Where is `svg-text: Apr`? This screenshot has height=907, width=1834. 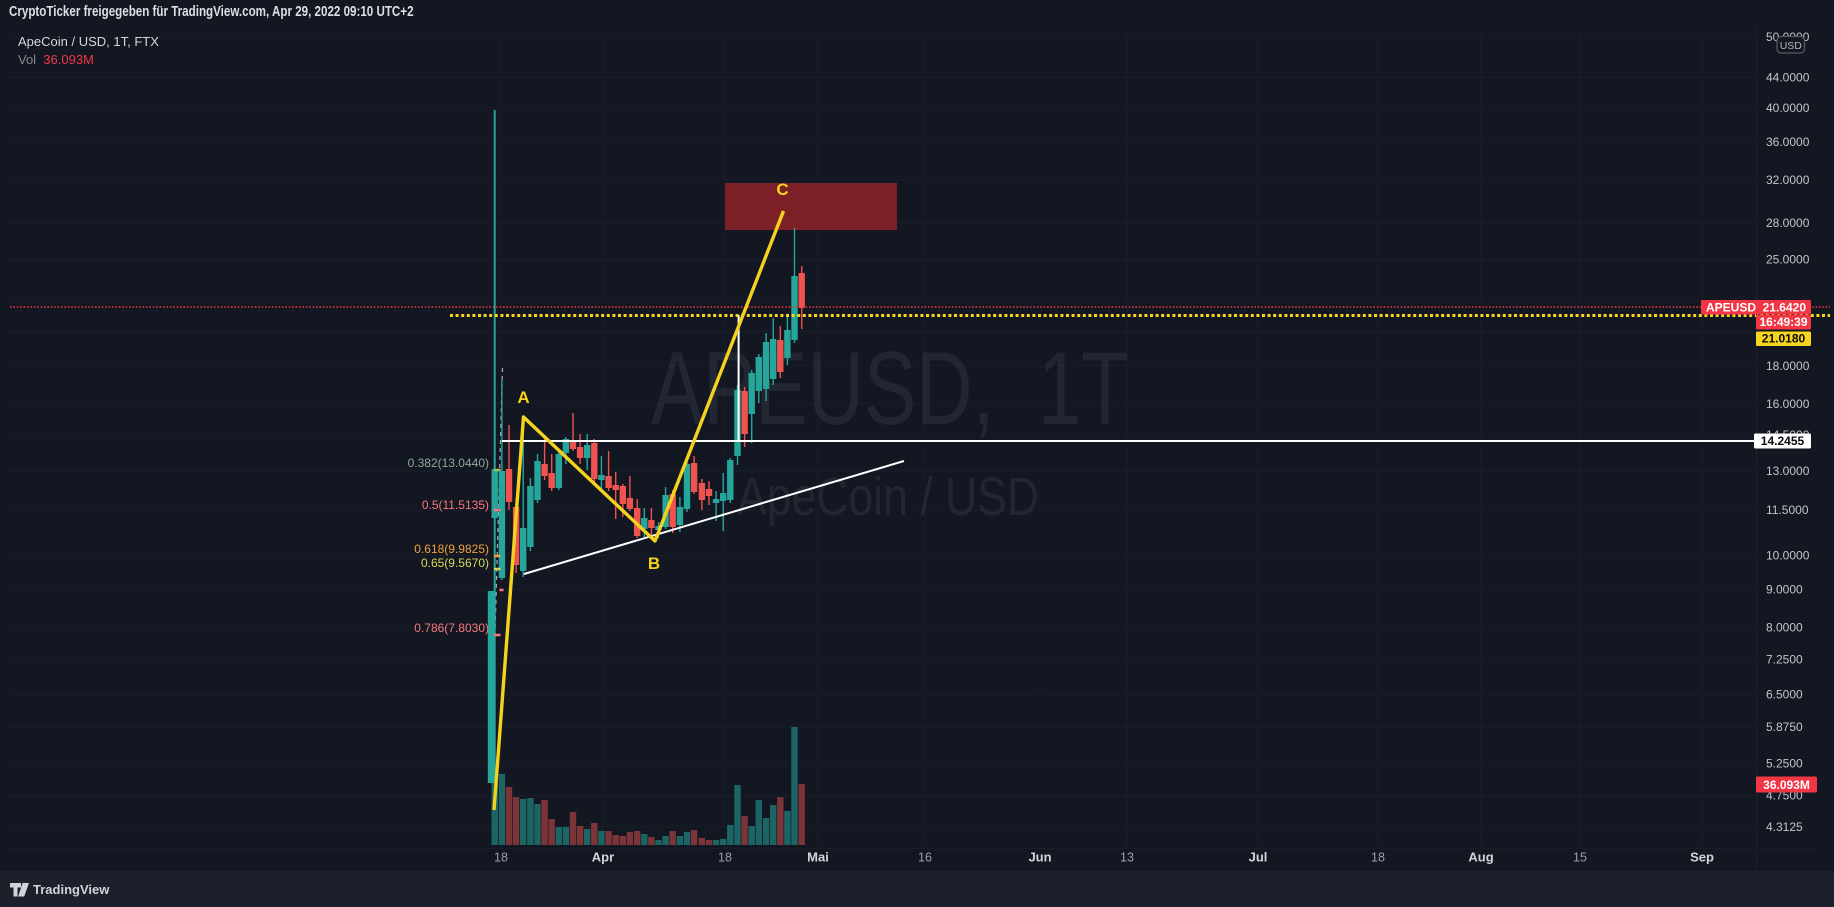
svg-text: Apr is located at coordinates (603, 857).